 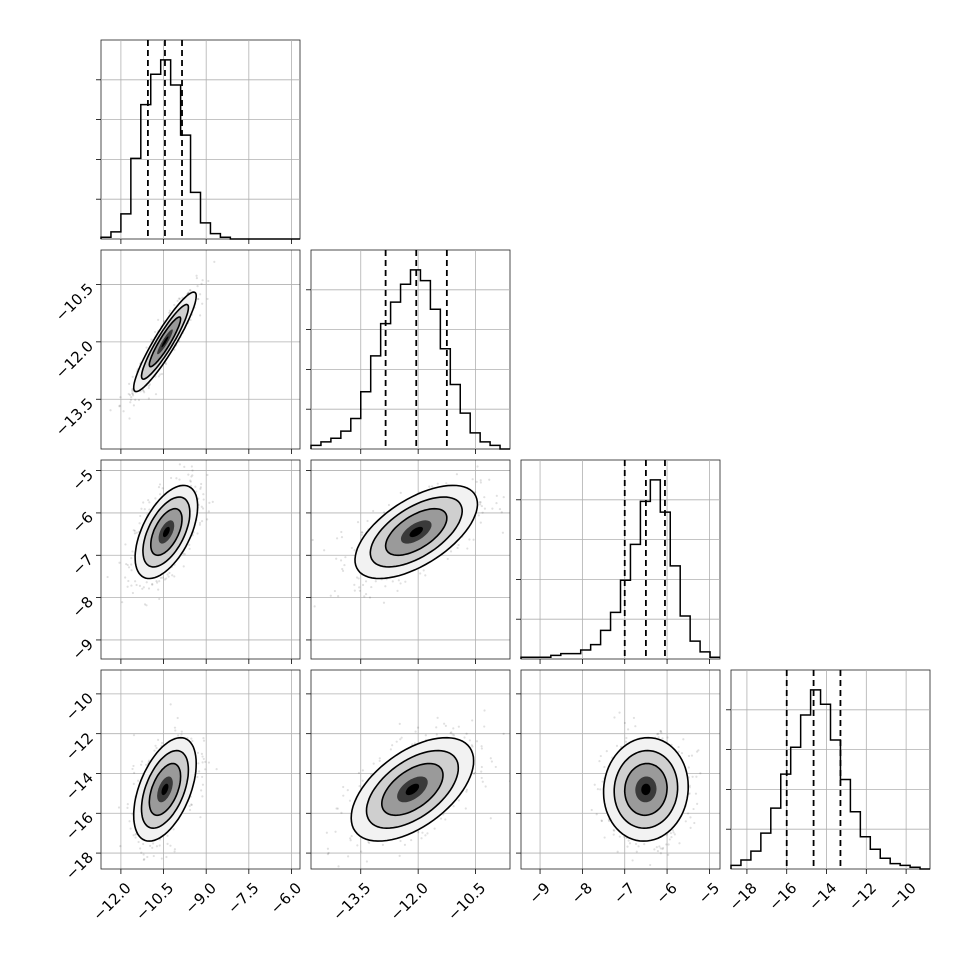 I want to click on y-tick-label: −7, so click(x=83, y=565).